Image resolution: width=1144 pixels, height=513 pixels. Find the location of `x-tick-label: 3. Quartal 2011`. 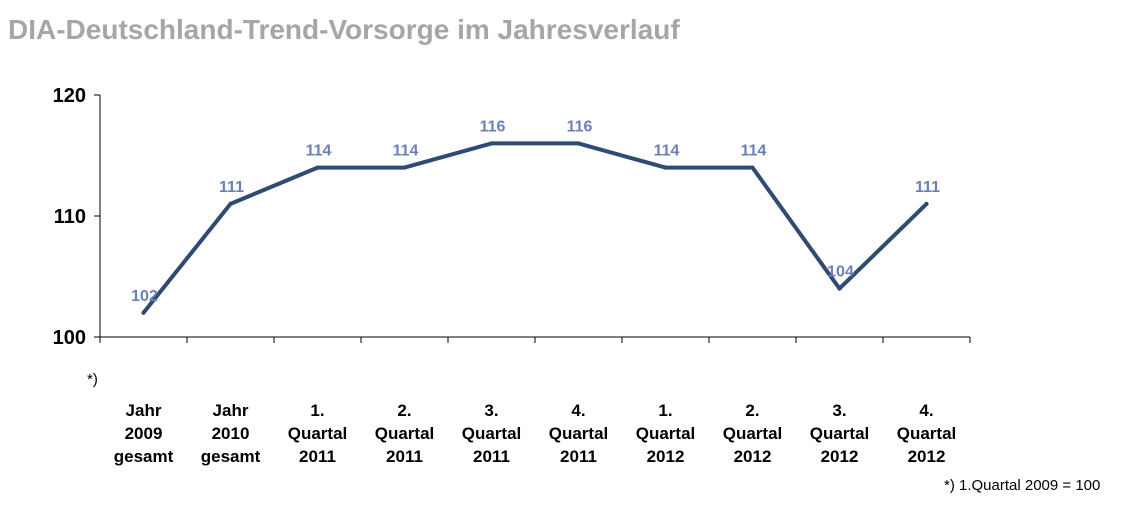

x-tick-label: 3. Quartal 2011 is located at coordinates (492, 433).